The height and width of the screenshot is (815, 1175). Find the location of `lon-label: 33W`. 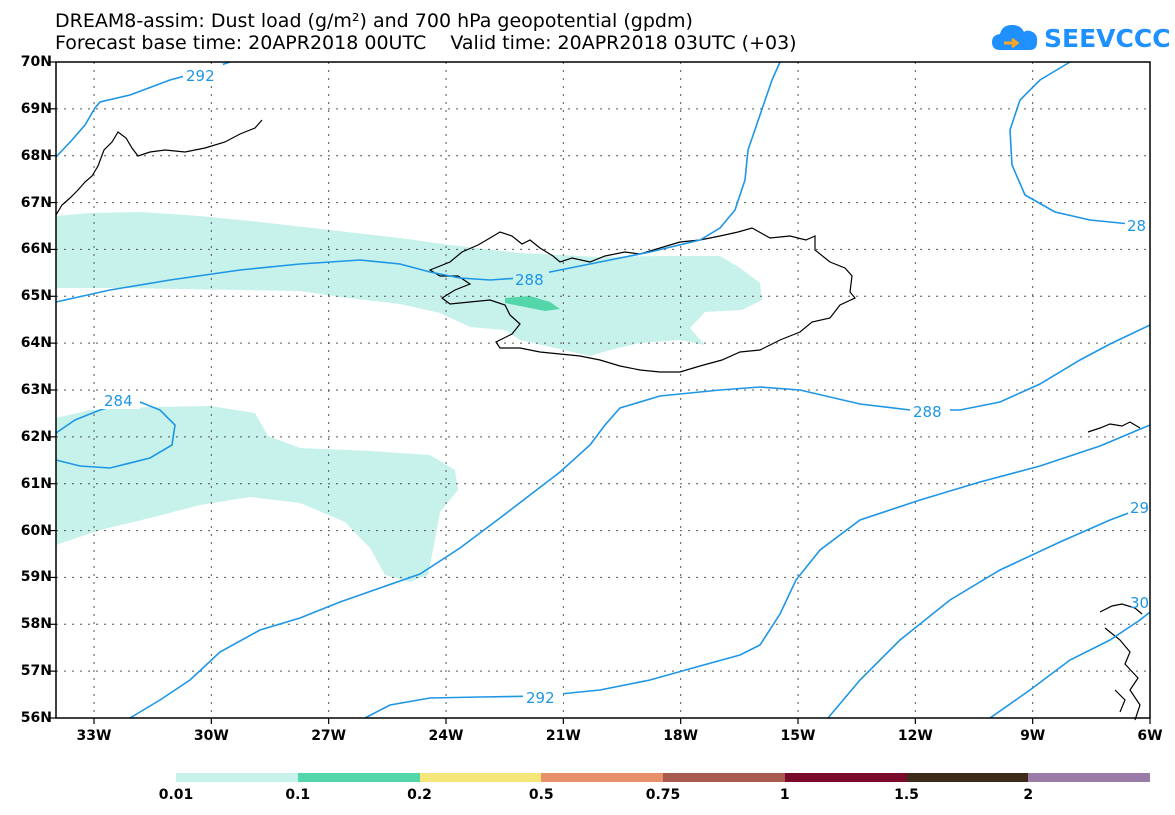

lon-label: 33W is located at coordinates (94, 736).